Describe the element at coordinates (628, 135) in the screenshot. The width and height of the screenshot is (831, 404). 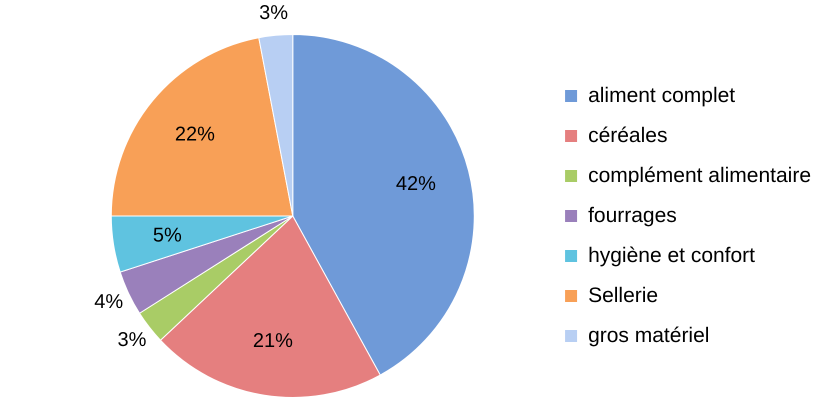
I see `legend-label: céréales` at that location.